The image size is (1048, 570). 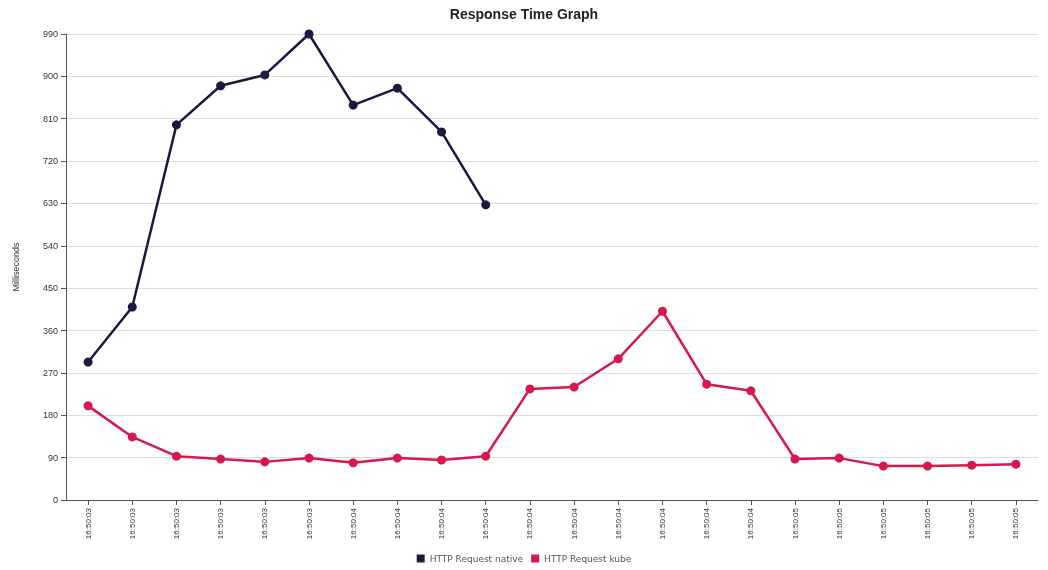 What do you see at coordinates (50, 245) in the screenshot?
I see `y-tick-label: 540` at bounding box center [50, 245].